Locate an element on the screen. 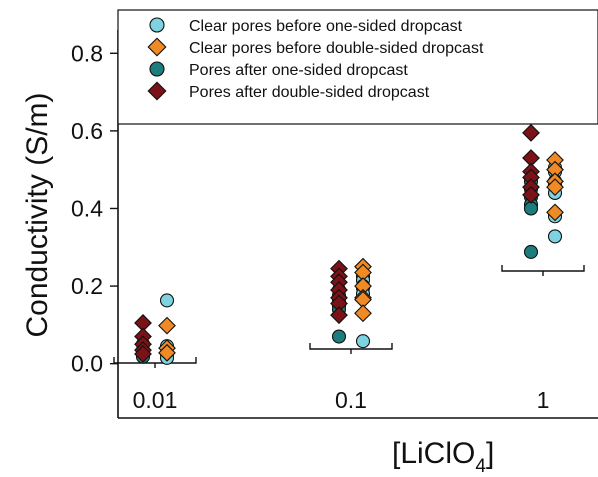  x-tick-labels: 0.01 0.1 1 is located at coordinates (341, 400).